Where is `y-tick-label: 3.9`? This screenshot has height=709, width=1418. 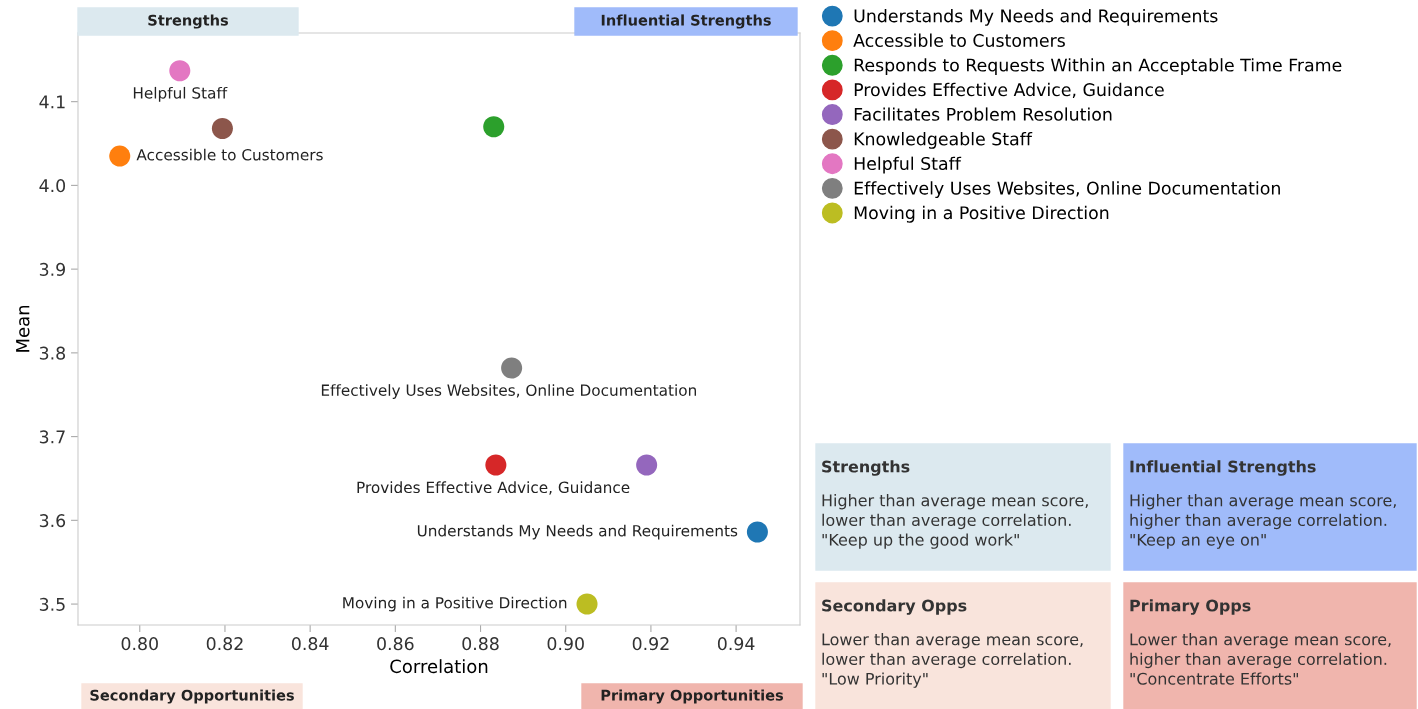 y-tick-label: 3.9 is located at coordinates (52, 269).